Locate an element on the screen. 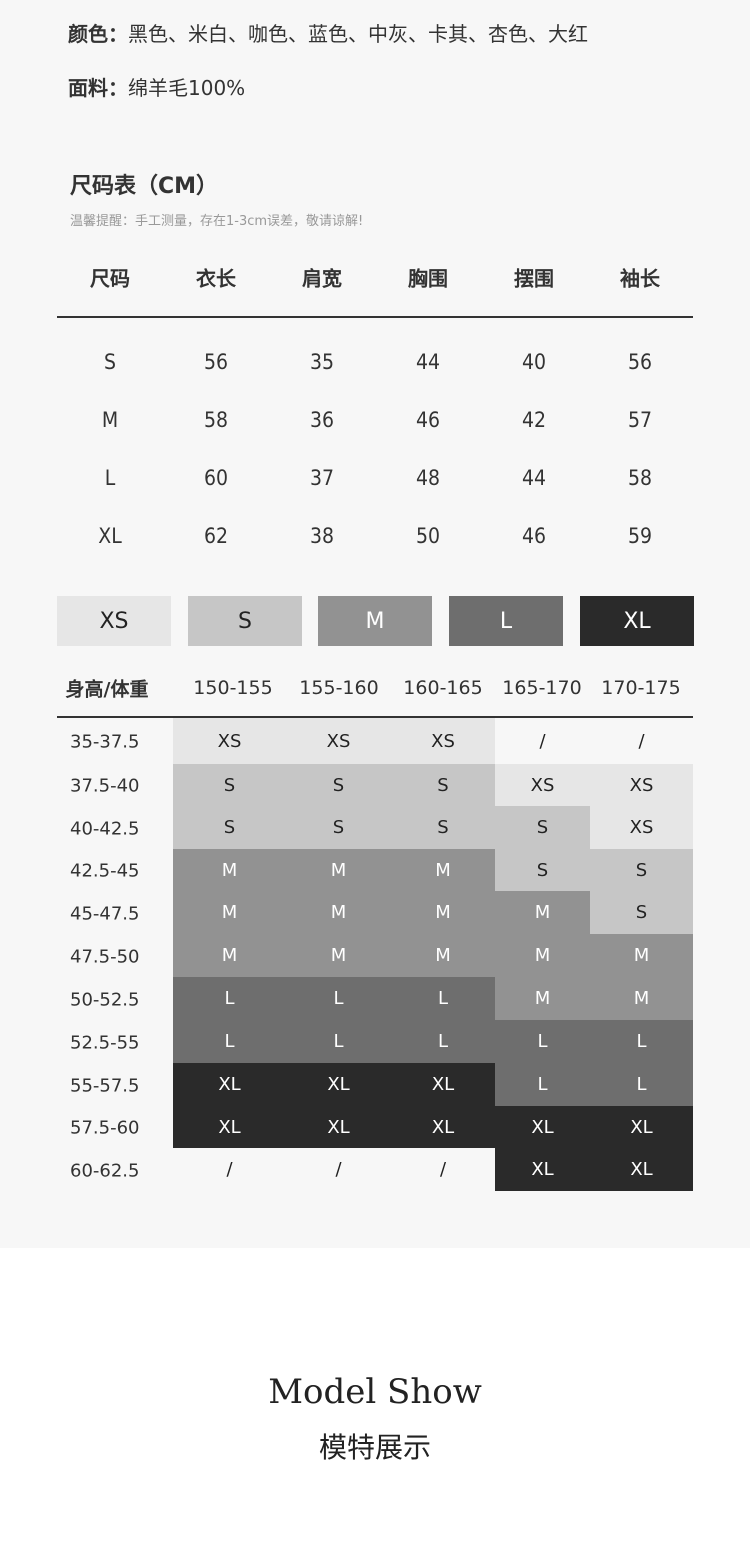  table-cell: 35 is located at coordinates (322, 362).